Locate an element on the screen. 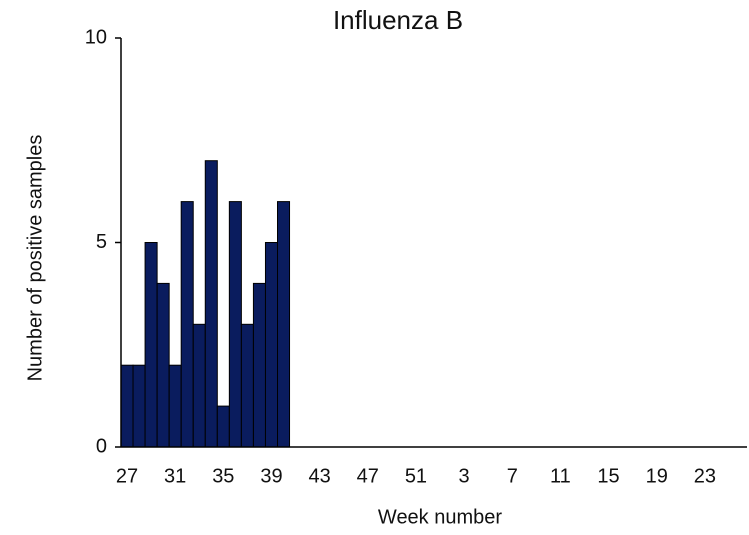 This screenshot has width=749, height=535. chart-title: Influenza B is located at coordinates (398, 20).